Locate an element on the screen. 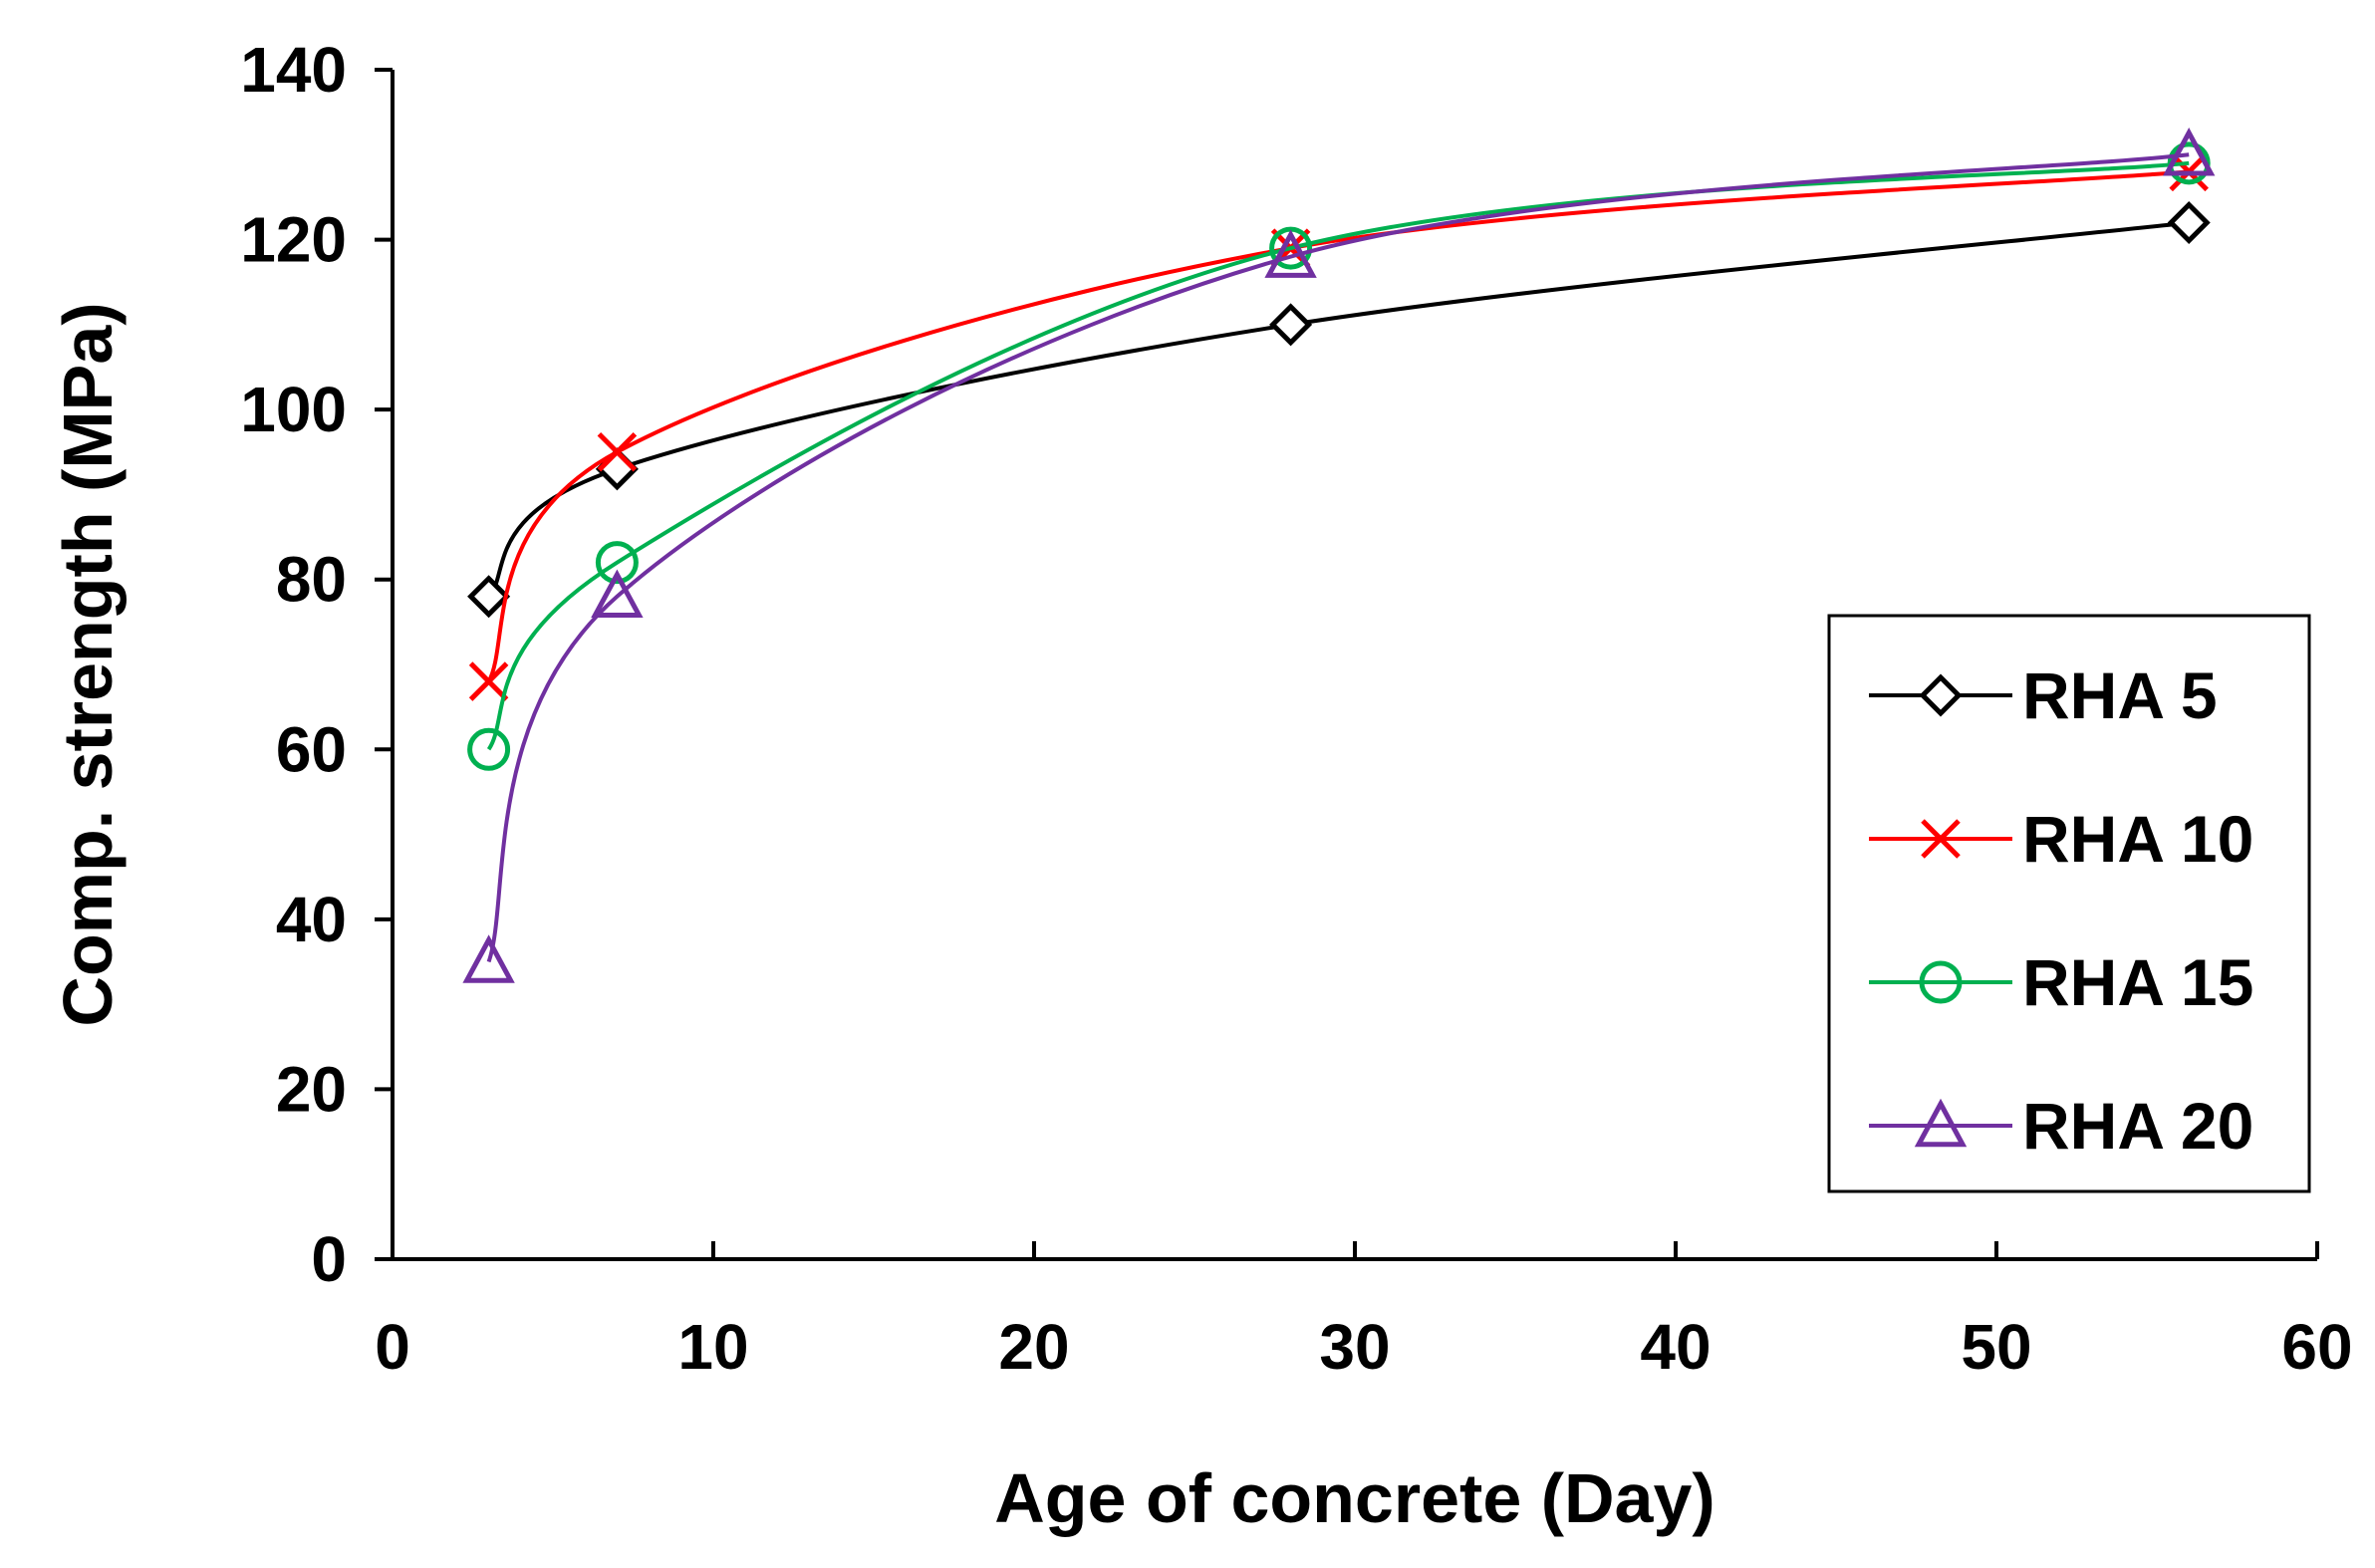 The image size is (2375, 1568). legend-box is located at coordinates (2069, 903).